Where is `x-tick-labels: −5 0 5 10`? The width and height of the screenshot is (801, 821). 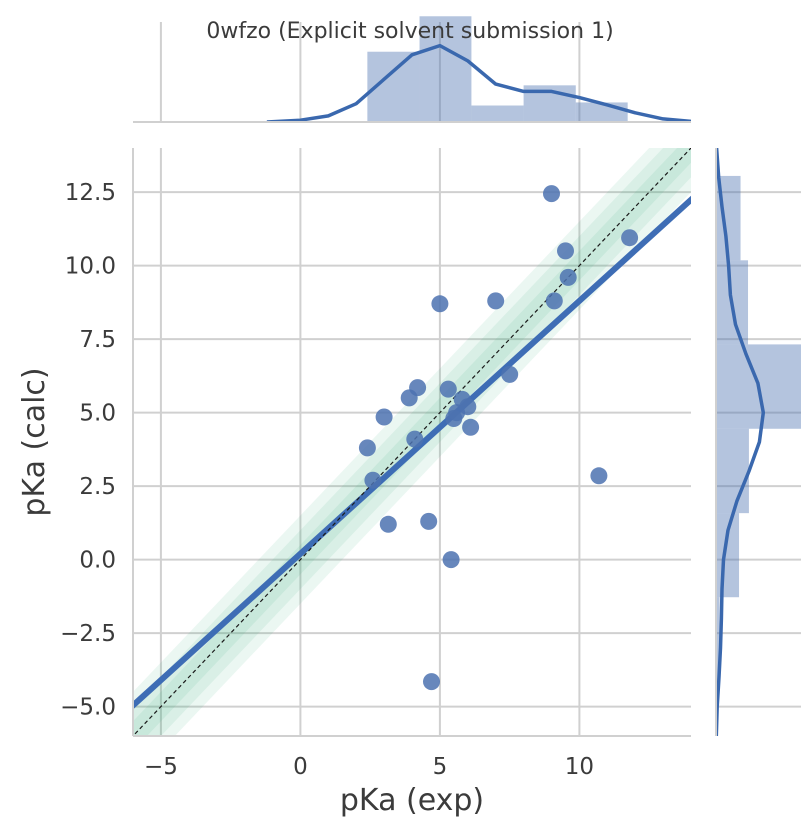
x-tick-labels: −5 0 5 10 is located at coordinates (369, 767).